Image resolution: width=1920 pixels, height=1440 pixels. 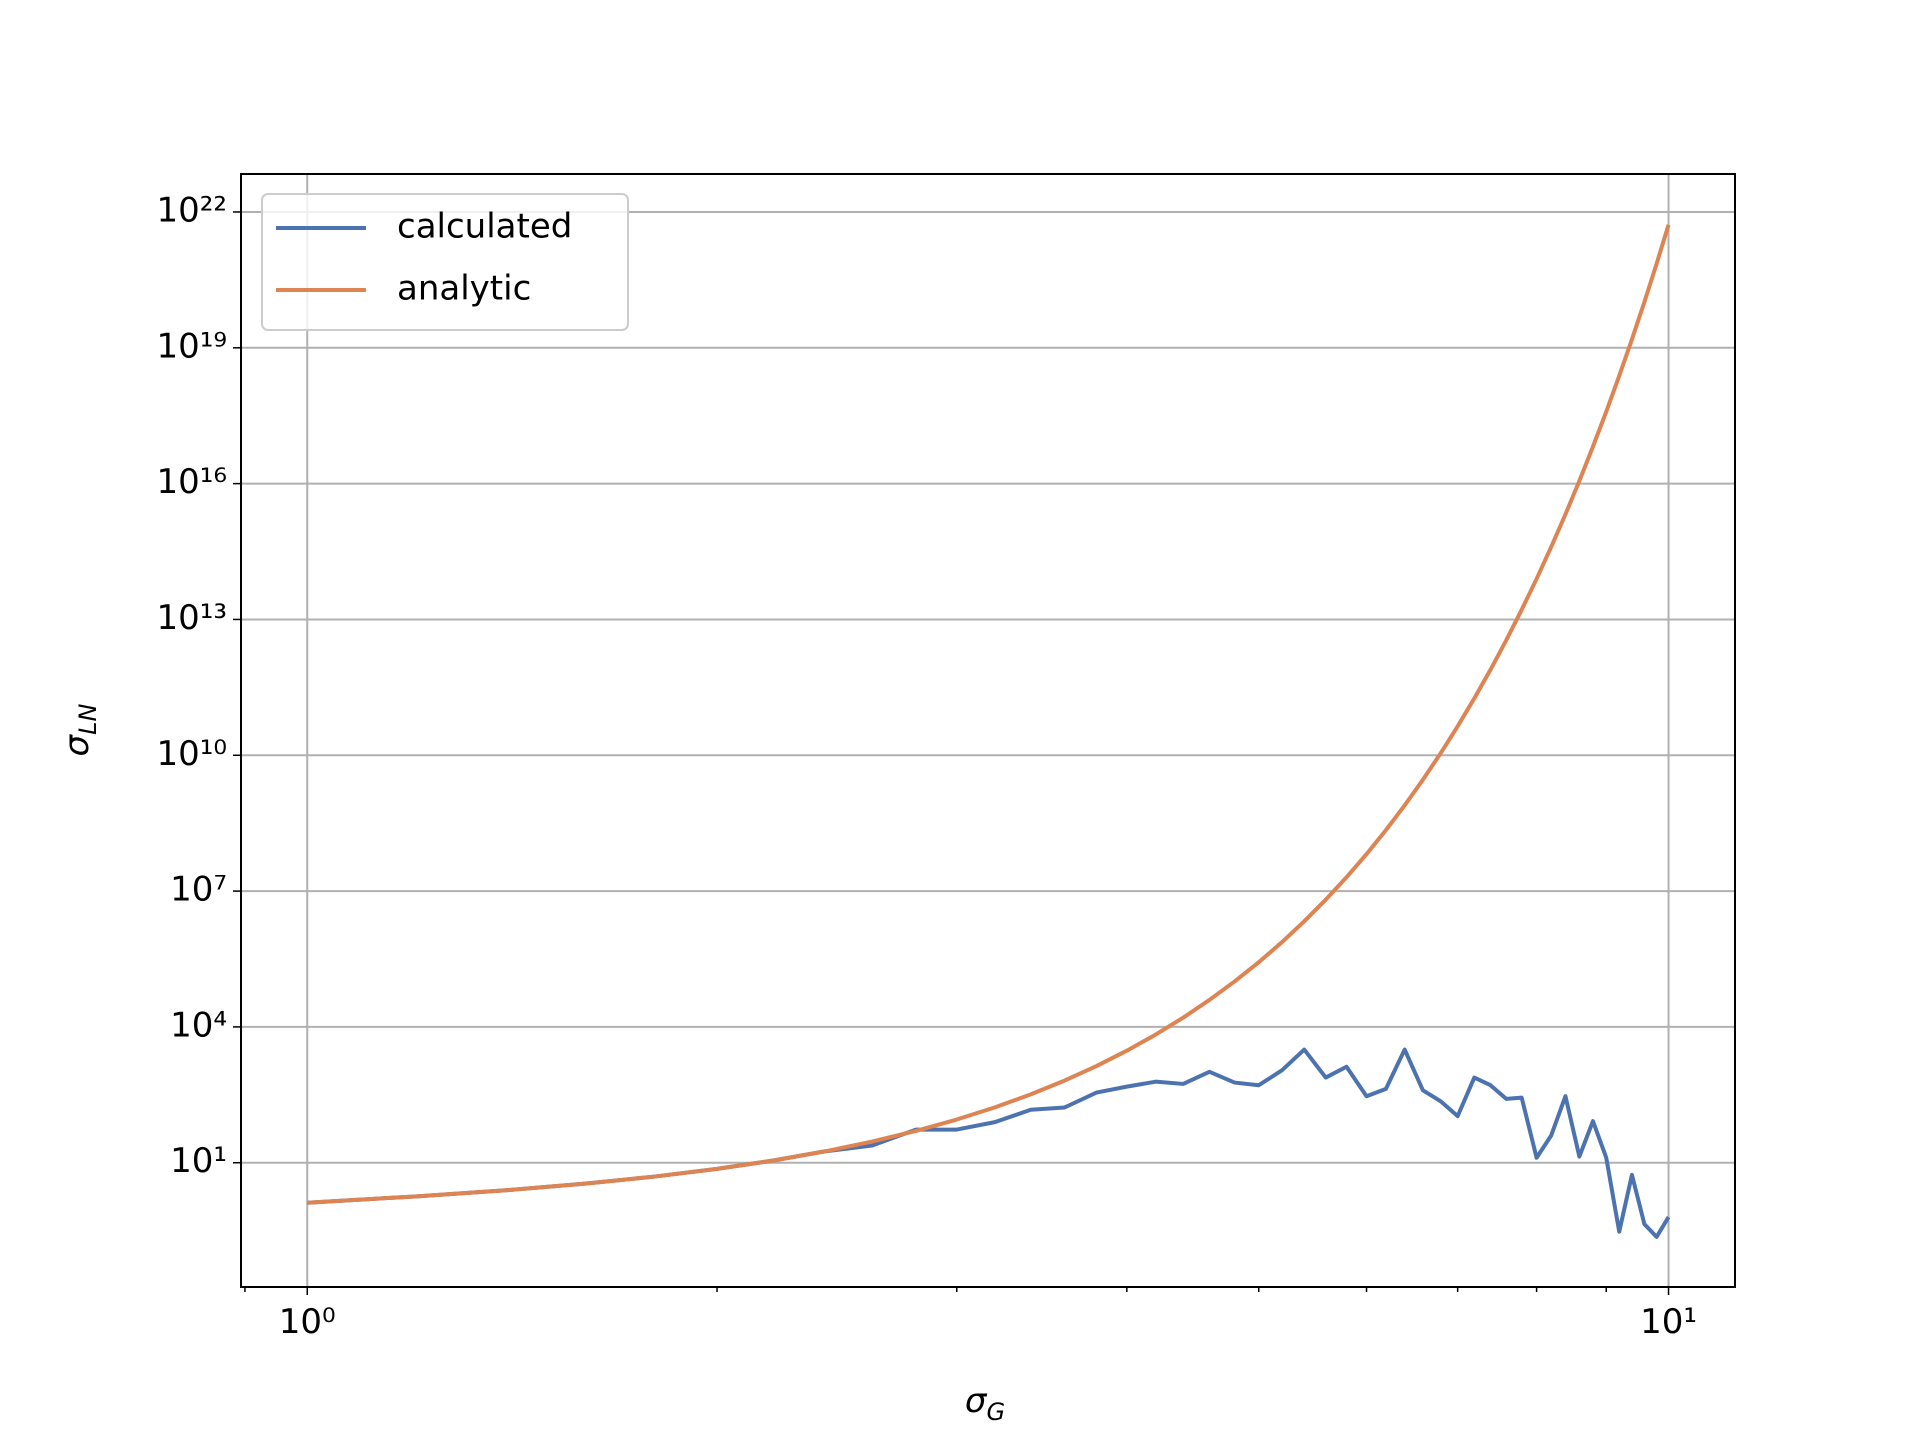 I want to click on x-axis-label: σG, so click(x=985, y=1403).